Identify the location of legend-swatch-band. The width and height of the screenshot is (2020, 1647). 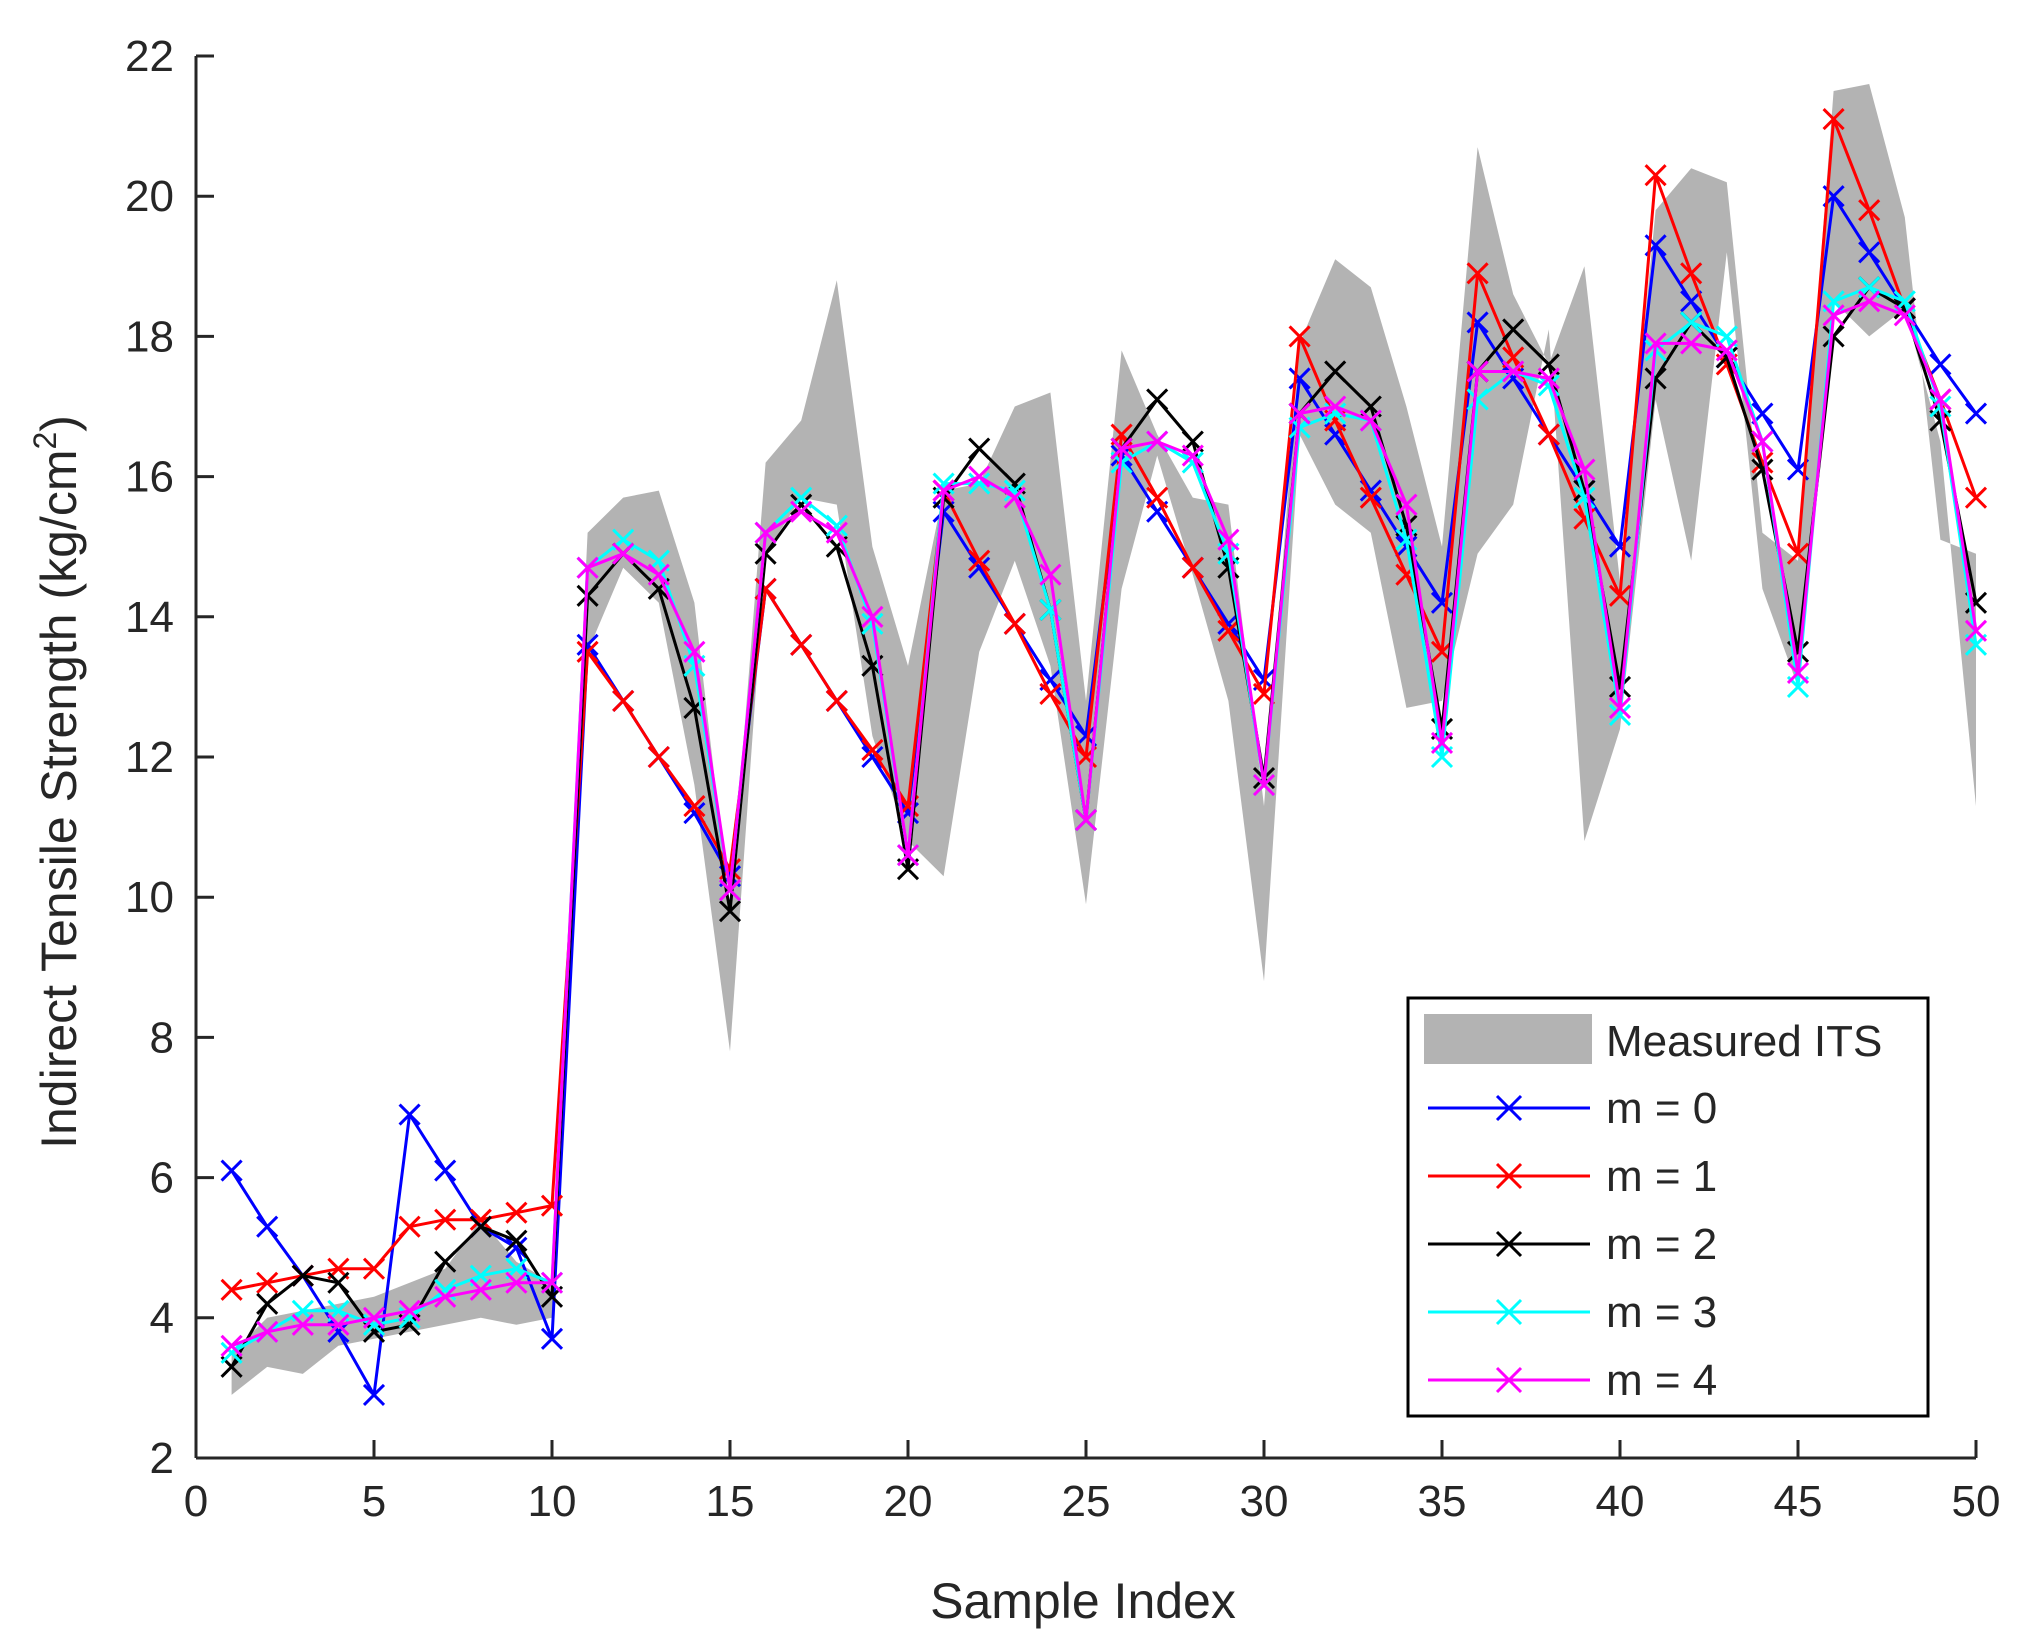
(1508, 1039).